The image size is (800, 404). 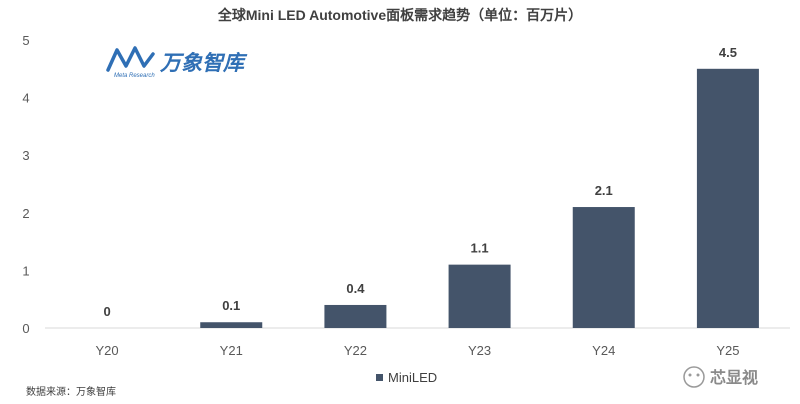 I want to click on data-label: 0, so click(x=106, y=311).